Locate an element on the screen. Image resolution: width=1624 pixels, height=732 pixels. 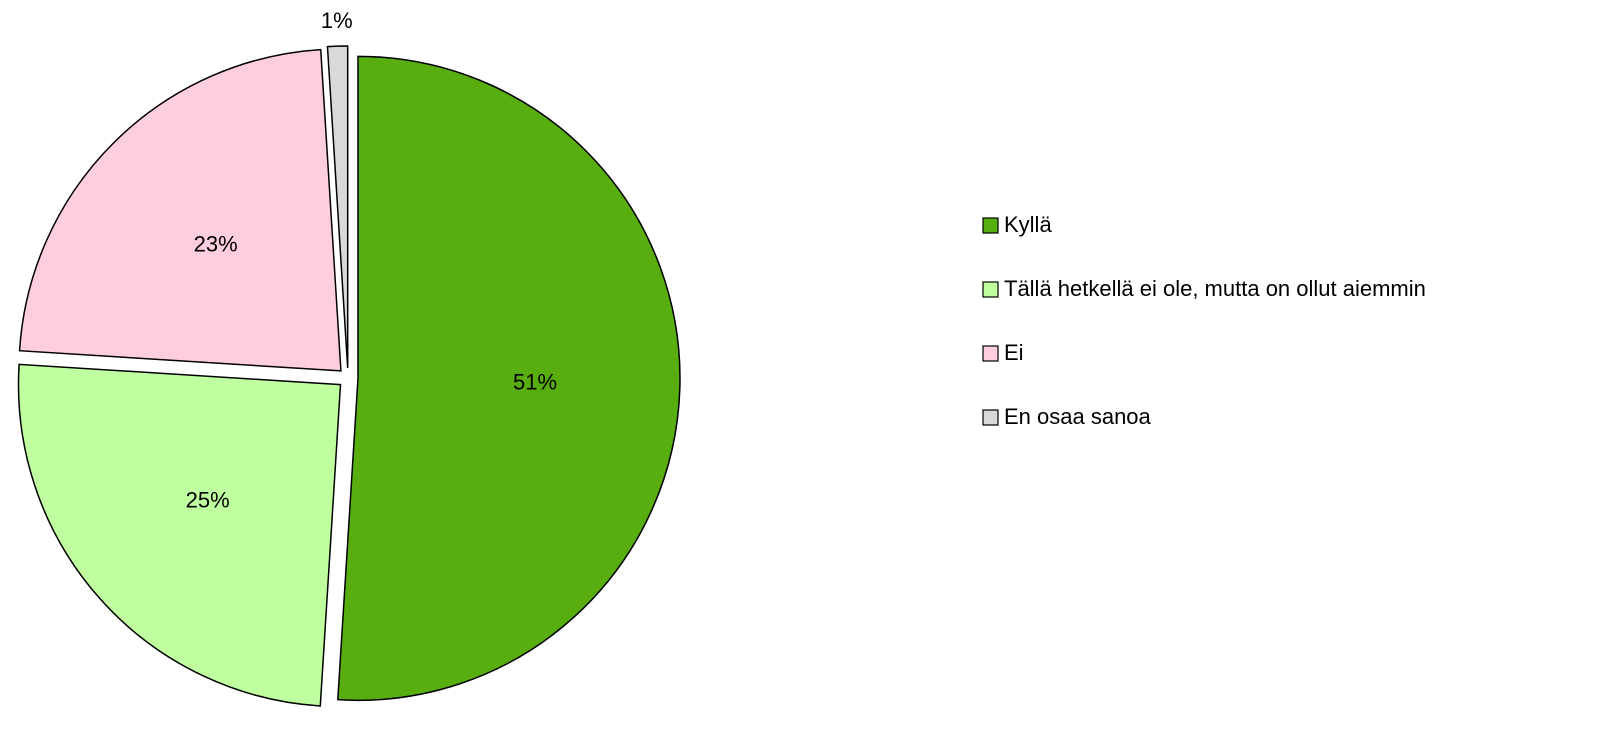
data-label: 25% is located at coordinates (208, 500).